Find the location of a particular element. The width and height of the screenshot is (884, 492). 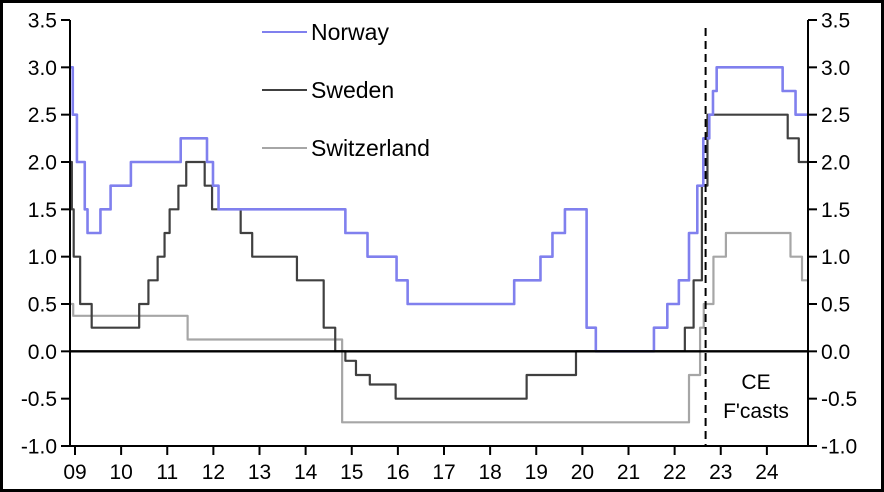

forecast-annotation: CE F'casts is located at coordinates (756, 397).